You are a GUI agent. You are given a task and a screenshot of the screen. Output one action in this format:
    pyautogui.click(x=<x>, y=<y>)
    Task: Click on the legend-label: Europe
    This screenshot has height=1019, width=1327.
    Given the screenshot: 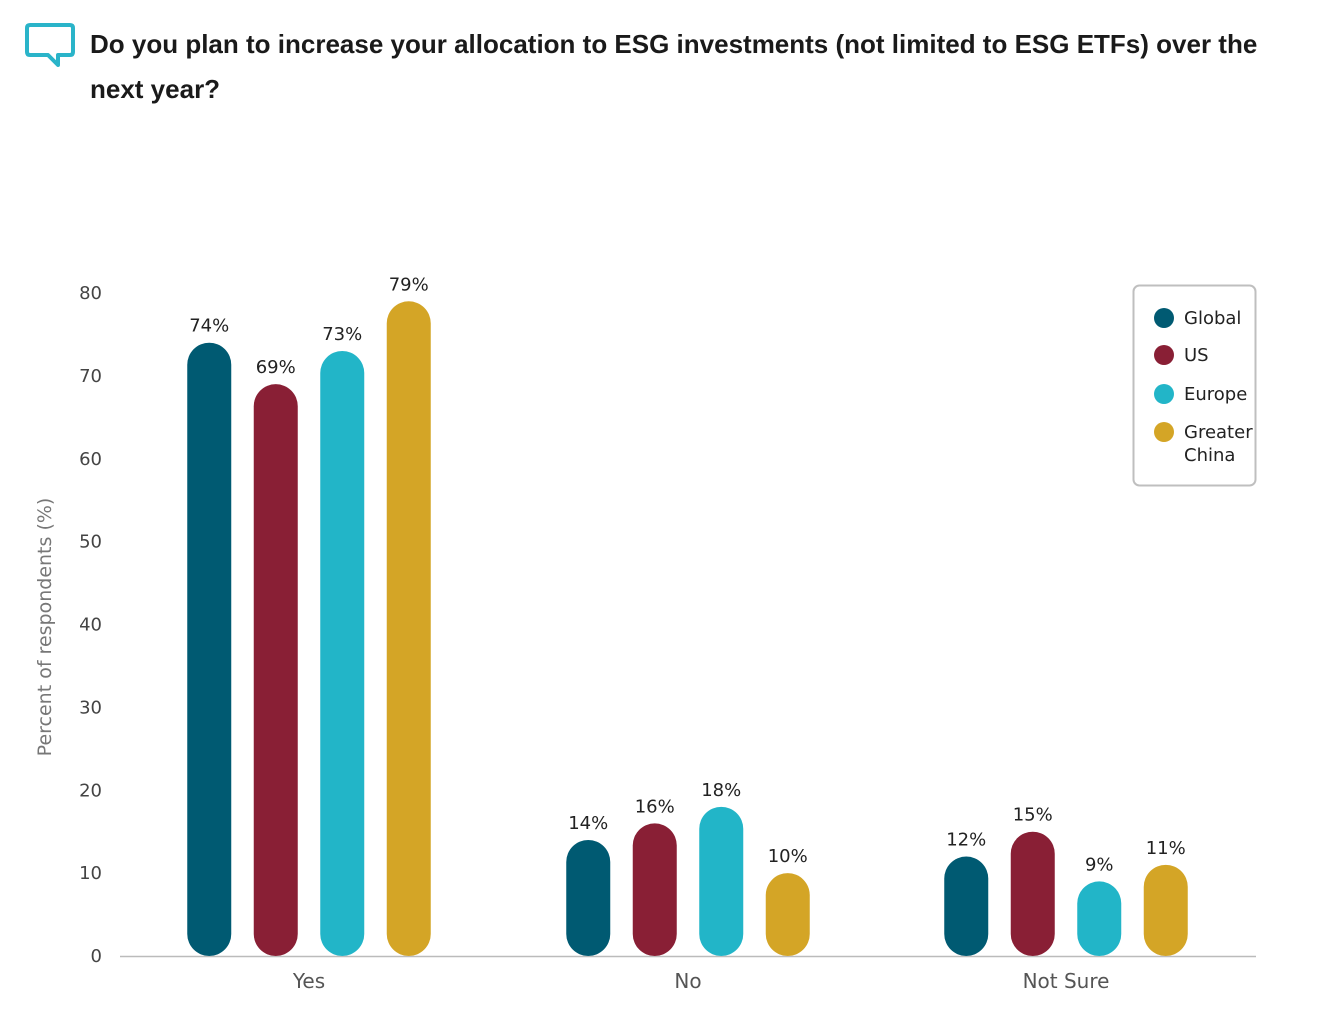 What is the action you would take?
    pyautogui.click(x=1215, y=394)
    